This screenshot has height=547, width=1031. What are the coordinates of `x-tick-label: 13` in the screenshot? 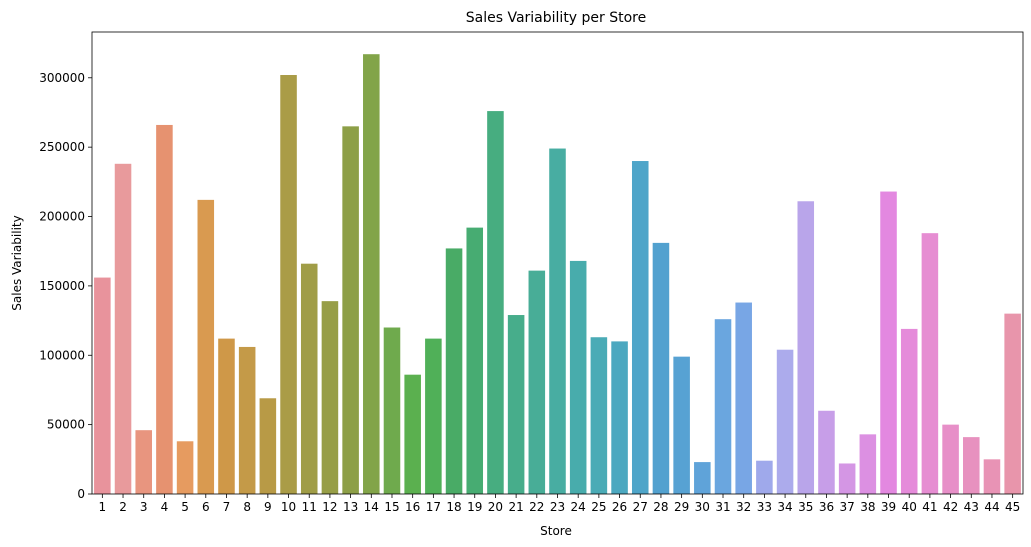 It's located at (350, 507).